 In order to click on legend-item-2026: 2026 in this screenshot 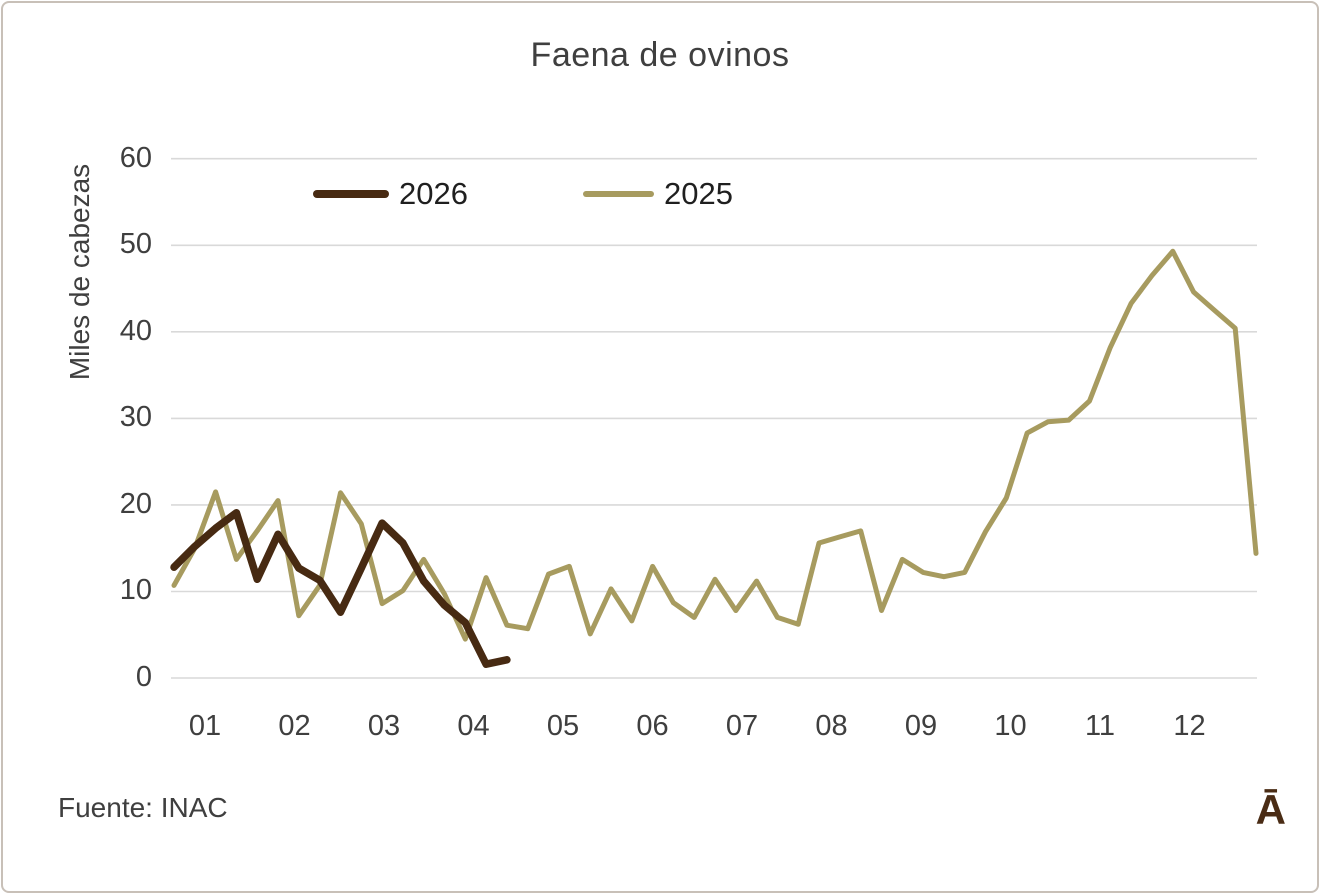, I will do `click(390, 194)`.